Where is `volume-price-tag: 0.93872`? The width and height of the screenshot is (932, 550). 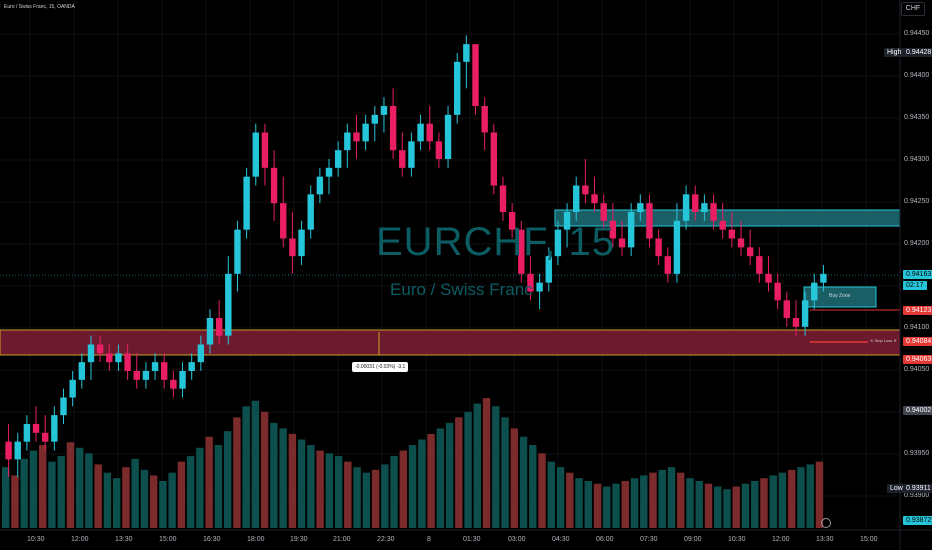
volume-price-tag: 0.93872 is located at coordinates (917, 520).